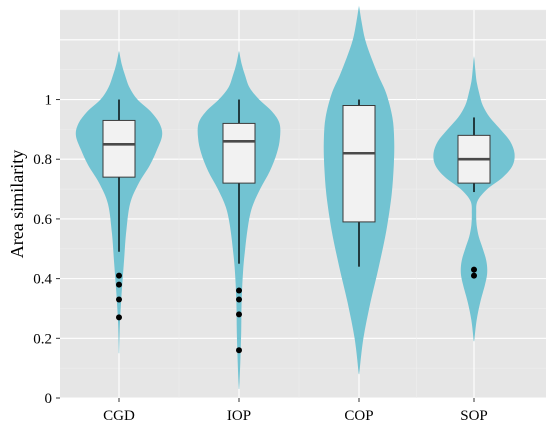  What do you see at coordinates (474, 416) in the screenshot?
I see `x-tick-label: SOP` at bounding box center [474, 416].